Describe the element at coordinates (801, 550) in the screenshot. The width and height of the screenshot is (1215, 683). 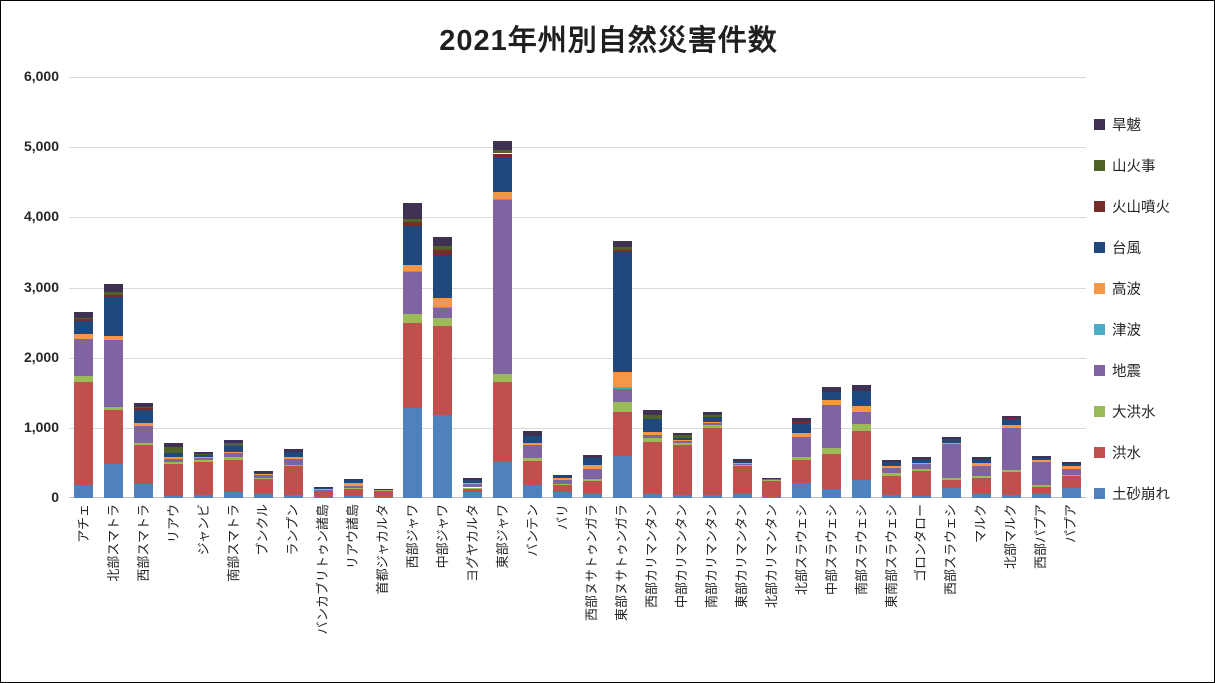
I see `x-axis-category-label: 北部スラウェシ` at that location.